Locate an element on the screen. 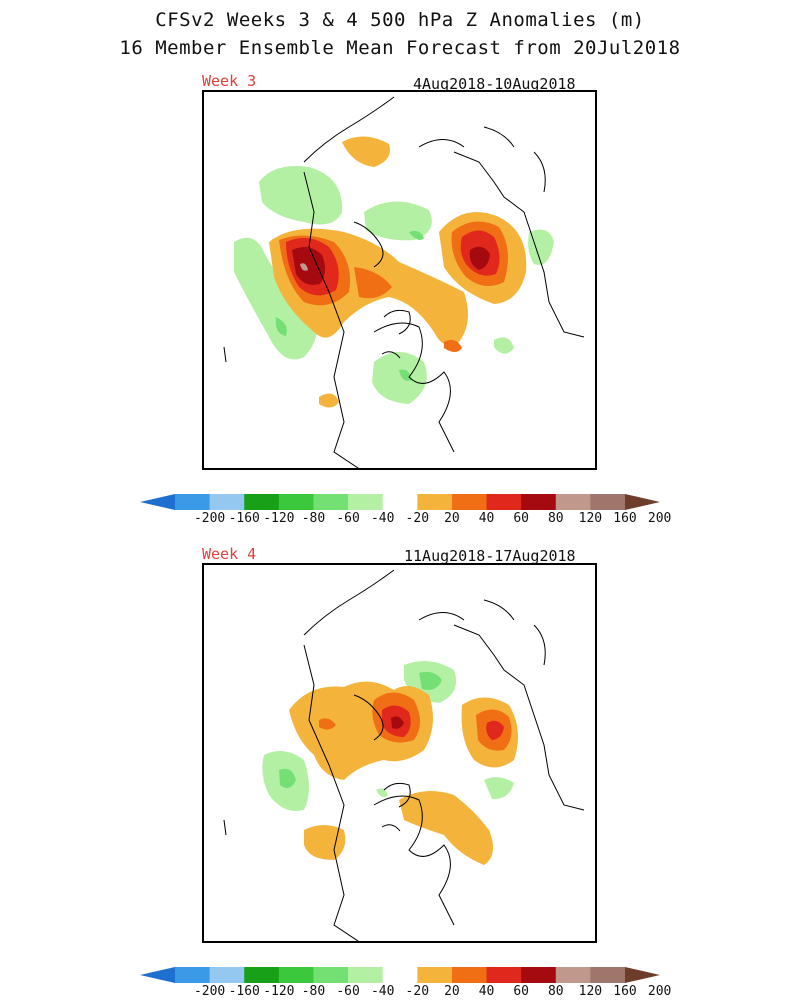  week4-colorbar-tick-label: 80 is located at coordinates (555, 991).